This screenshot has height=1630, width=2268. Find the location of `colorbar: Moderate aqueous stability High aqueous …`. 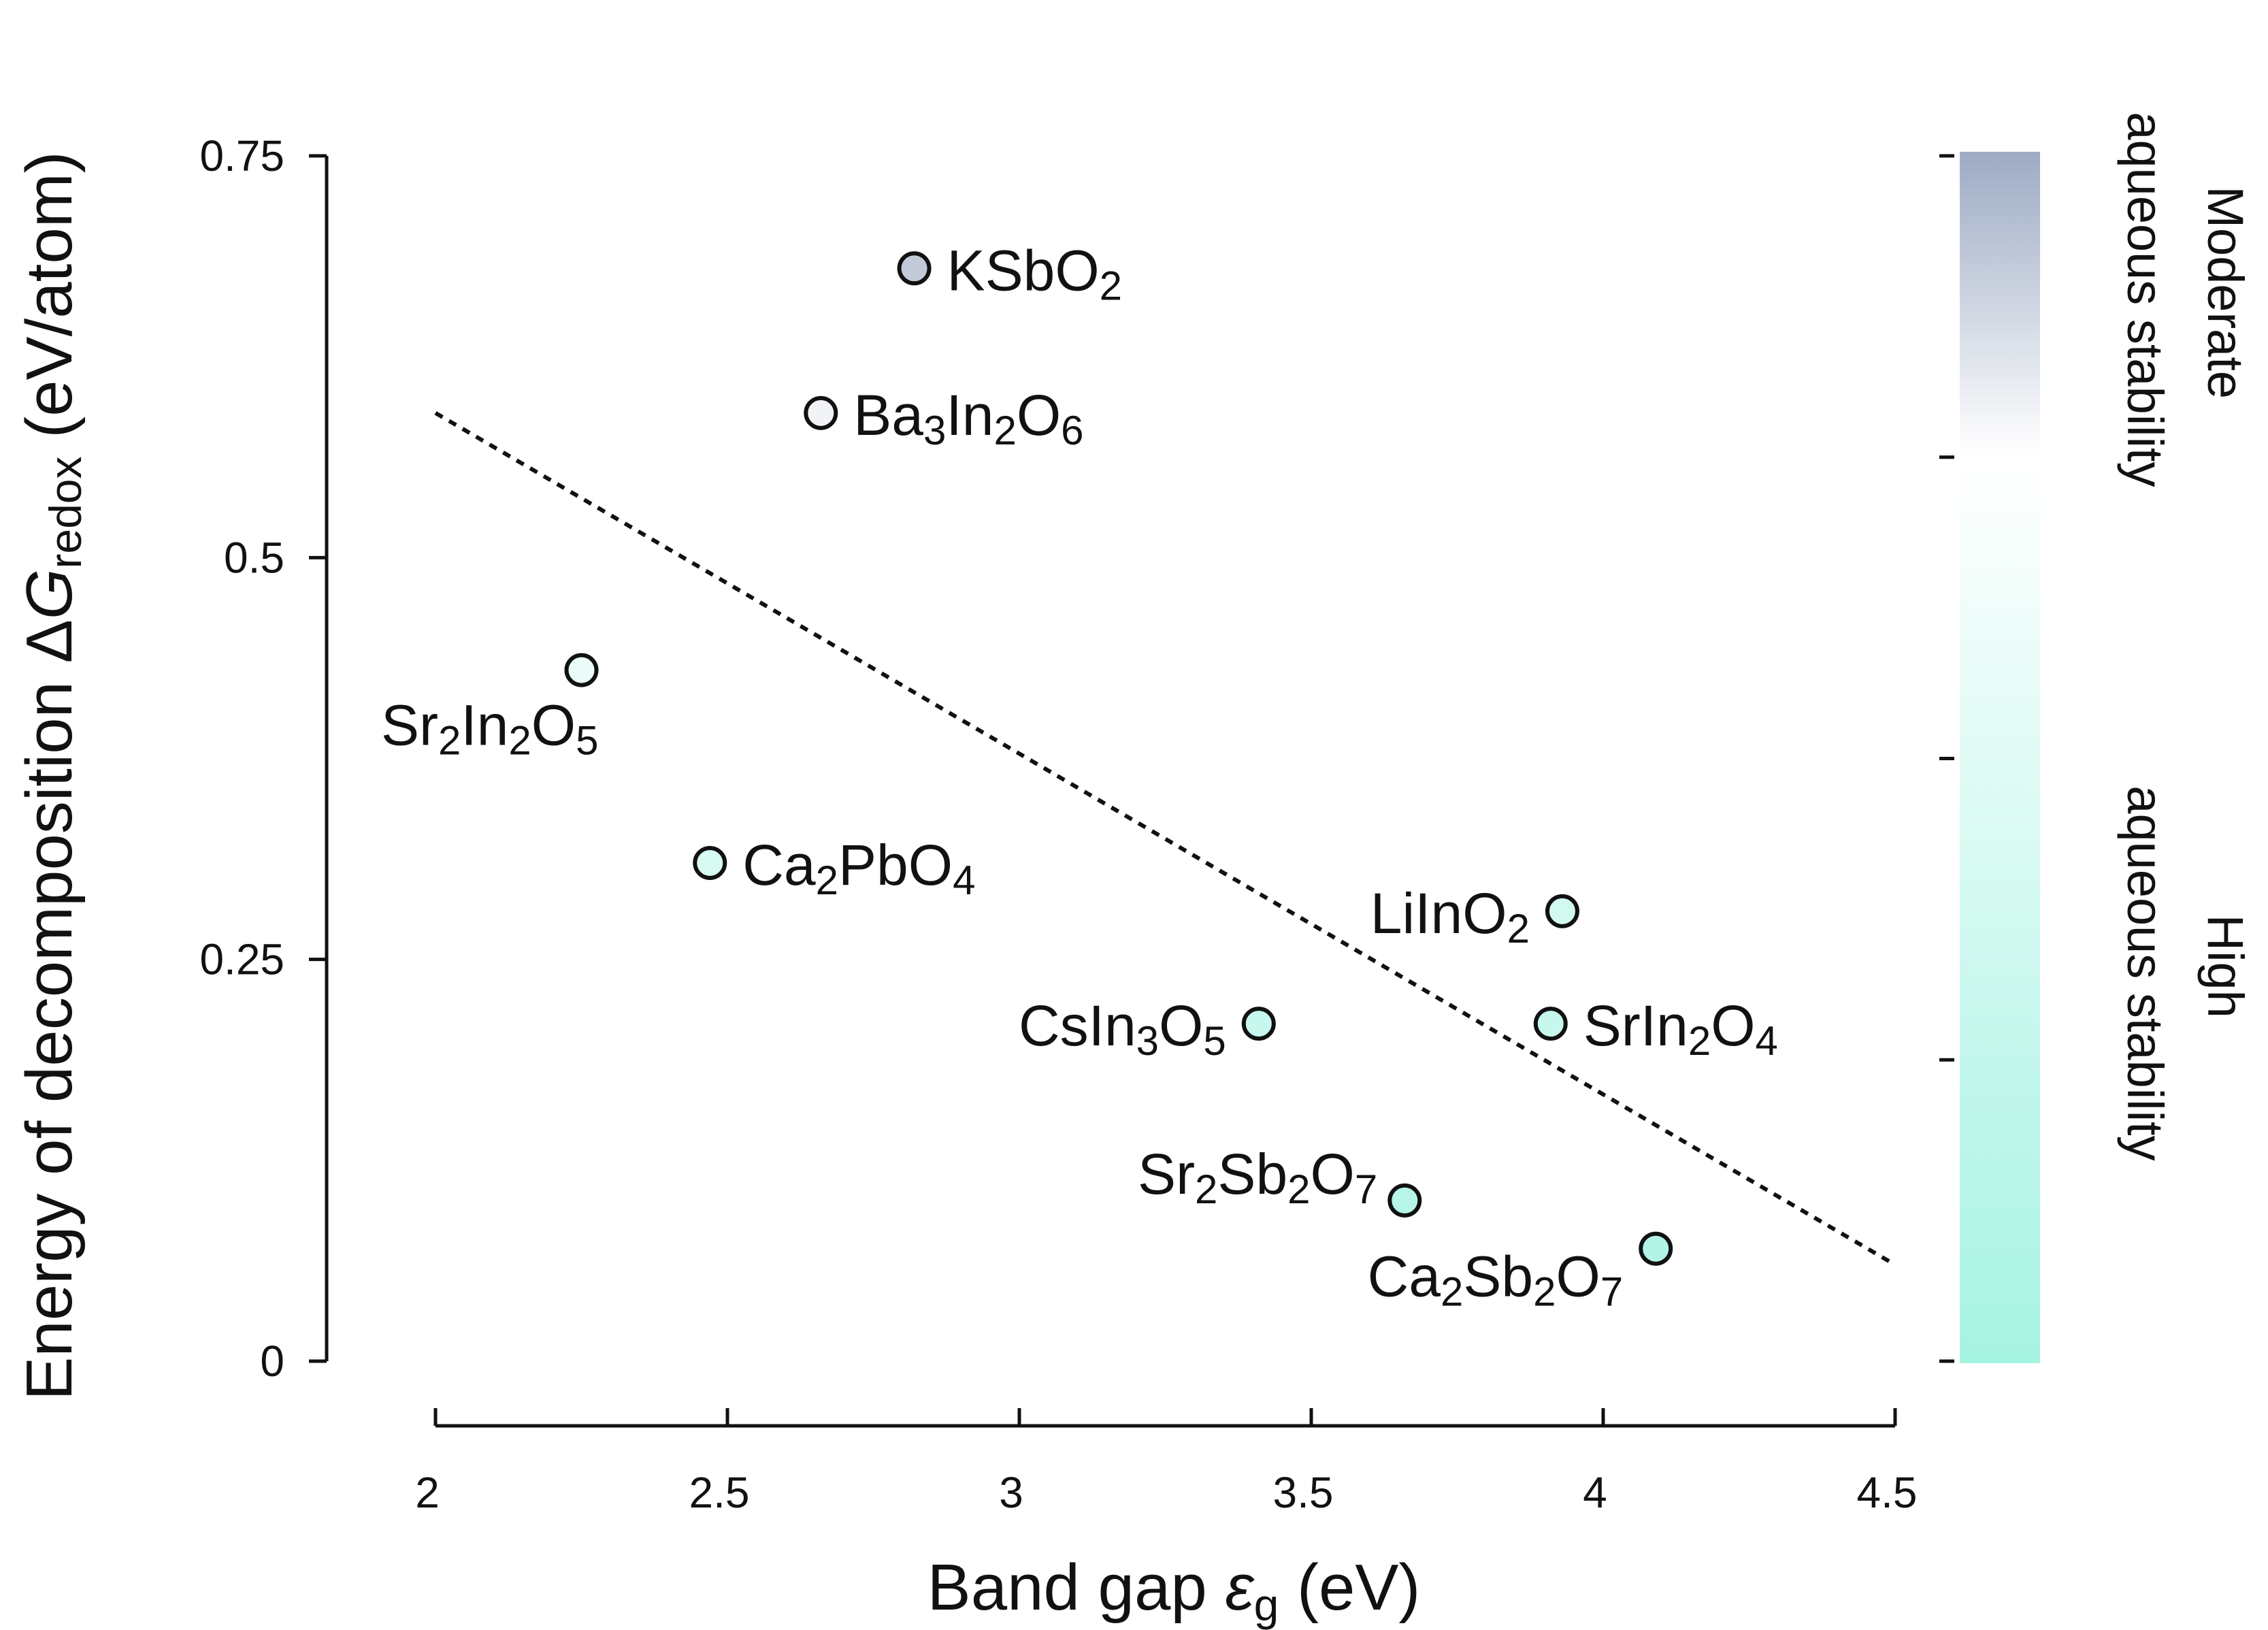

colorbar: Moderate aqueous stability High aqueous … is located at coordinates (2096, 737).